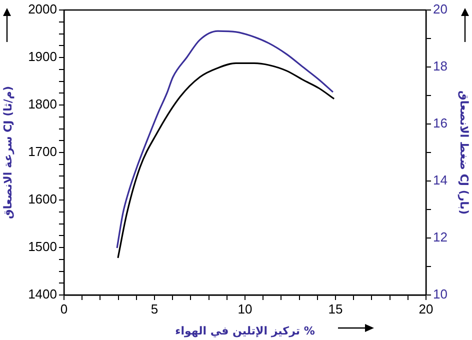 This screenshot has height=340, width=472. What do you see at coordinates (42, 246) in the screenshot?
I see `y-tick-label: 1500` at bounding box center [42, 246].